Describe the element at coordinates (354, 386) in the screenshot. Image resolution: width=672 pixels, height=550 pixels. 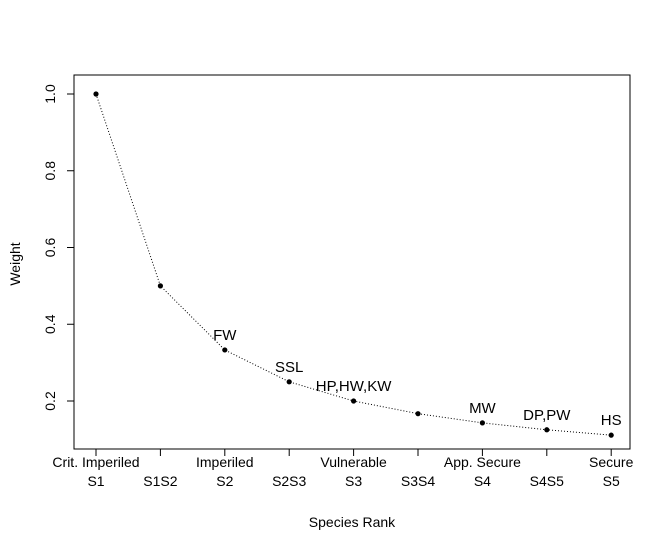
I see `point-label: HP,HW,KW` at that location.